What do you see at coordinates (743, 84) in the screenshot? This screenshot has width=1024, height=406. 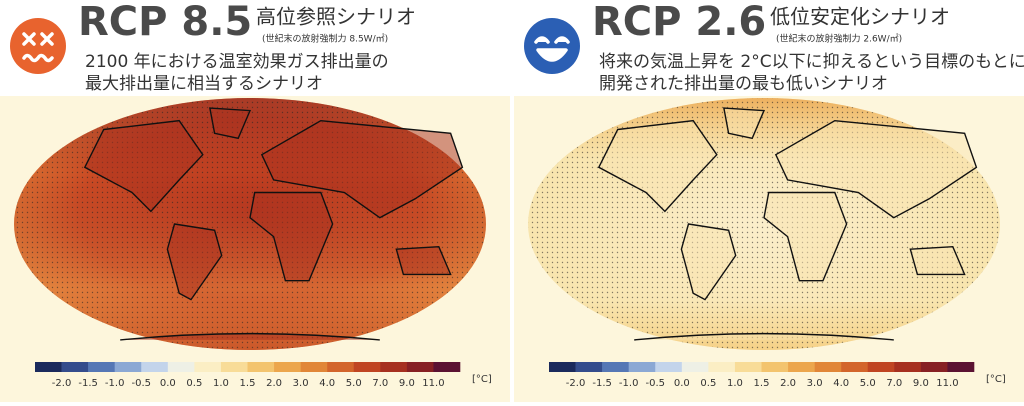 I see `scenario-description: 開発された排出量の最も低いシナリオ` at bounding box center [743, 84].